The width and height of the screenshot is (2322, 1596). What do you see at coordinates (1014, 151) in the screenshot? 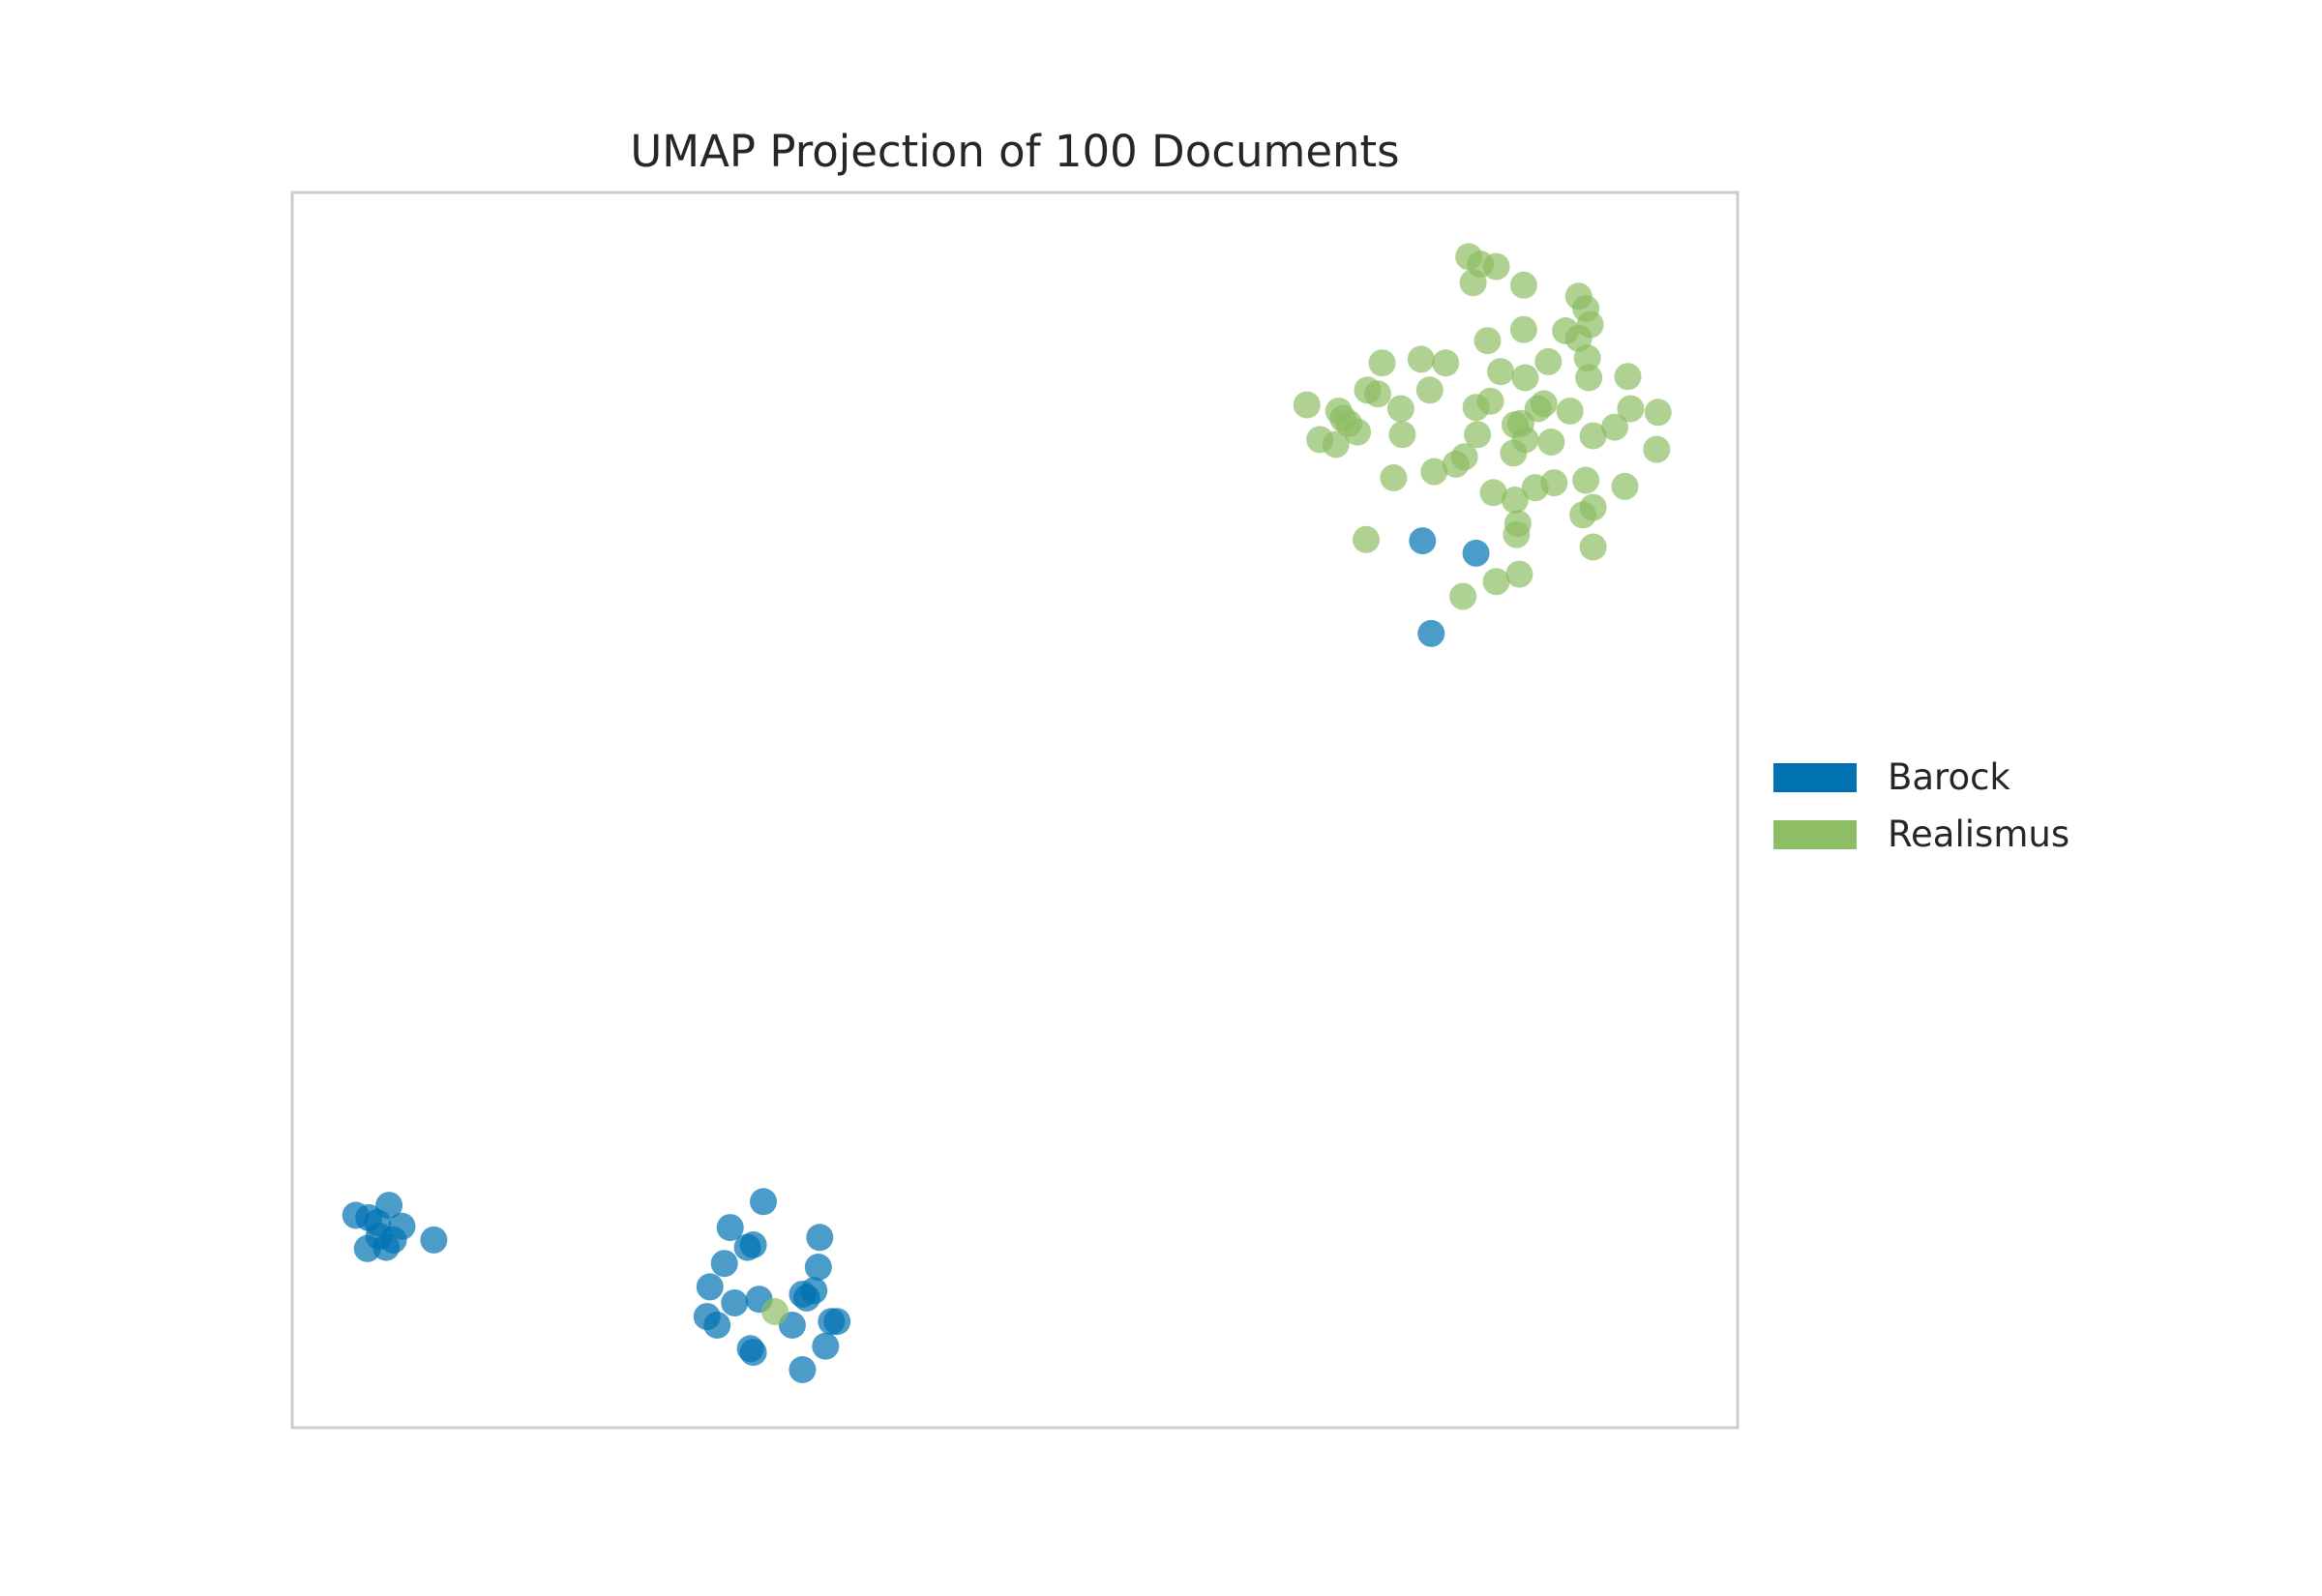
I see `chart-title: UMAP Projection of 100 Documents` at bounding box center [1014, 151].